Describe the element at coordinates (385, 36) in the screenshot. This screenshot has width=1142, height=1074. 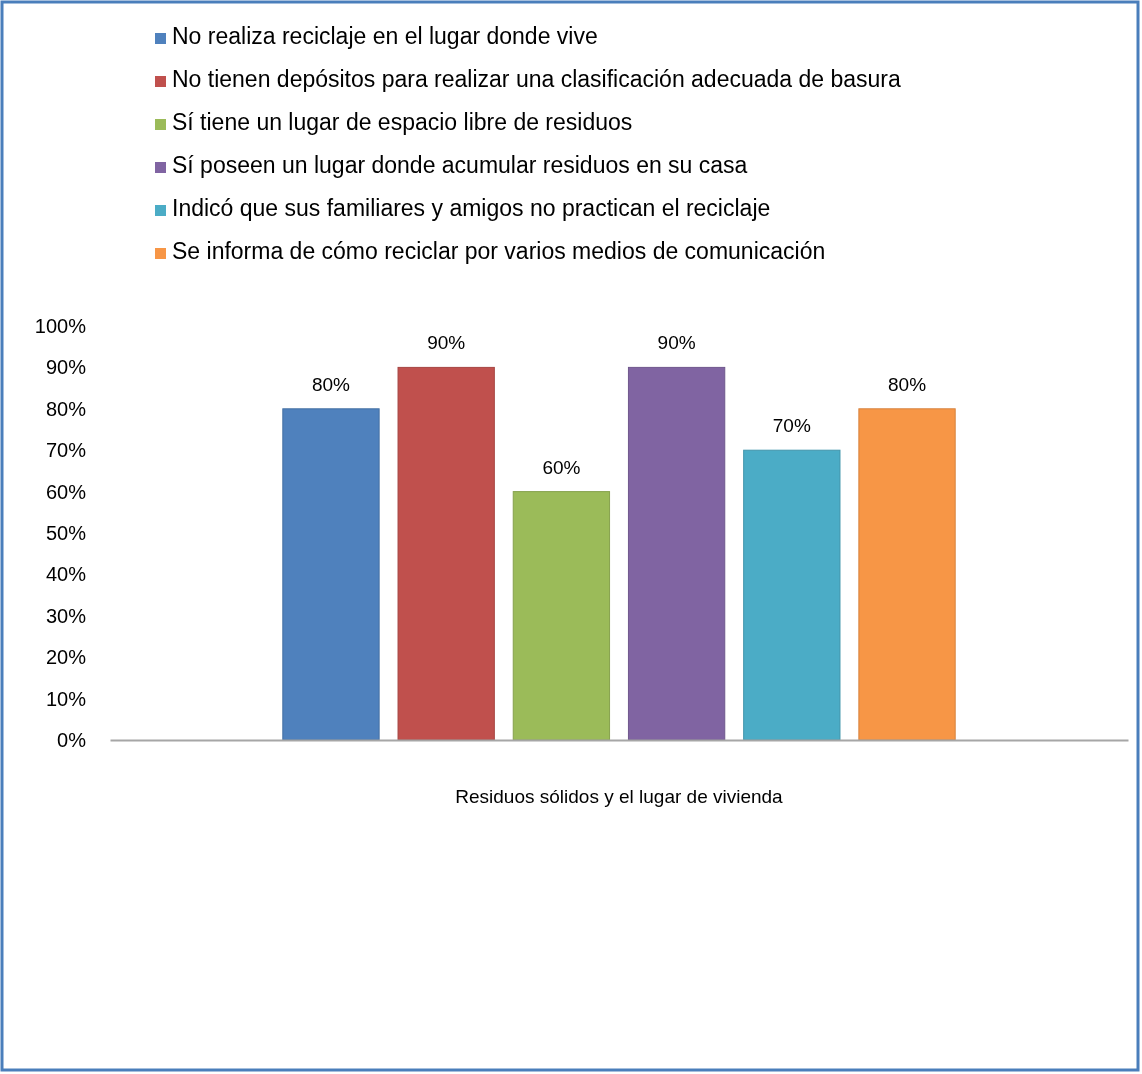
I see `legend-label: No realiza reciclaje en el lugar donde vive` at that location.